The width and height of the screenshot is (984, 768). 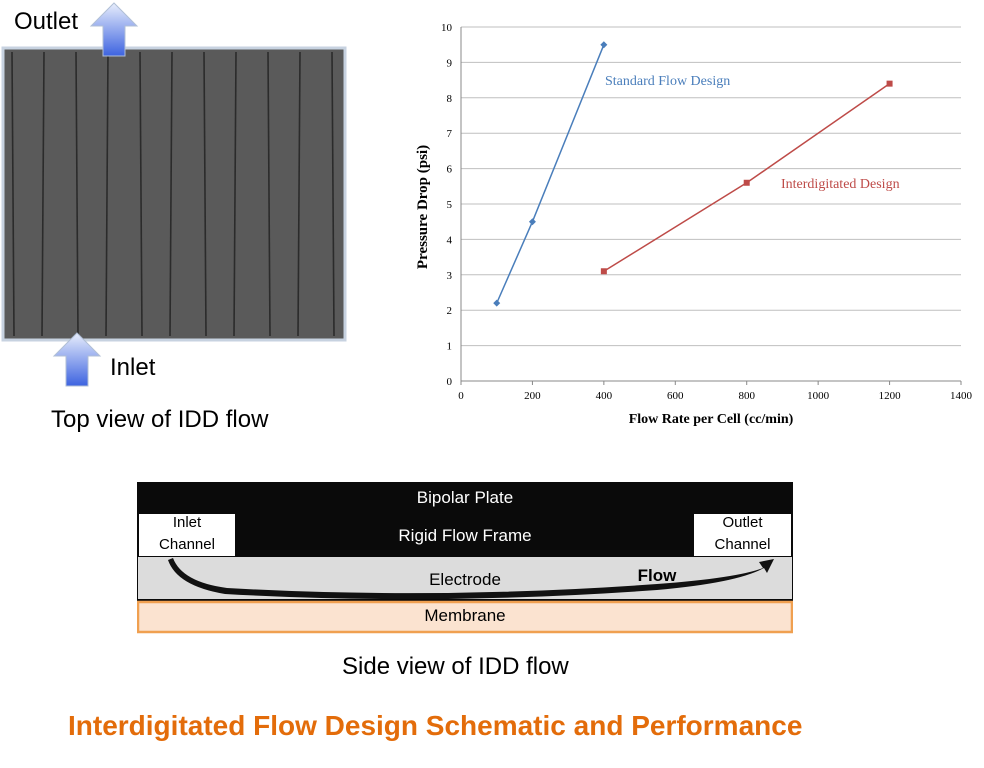 I want to click on outlet-arrow-icon, so click(x=114, y=29).